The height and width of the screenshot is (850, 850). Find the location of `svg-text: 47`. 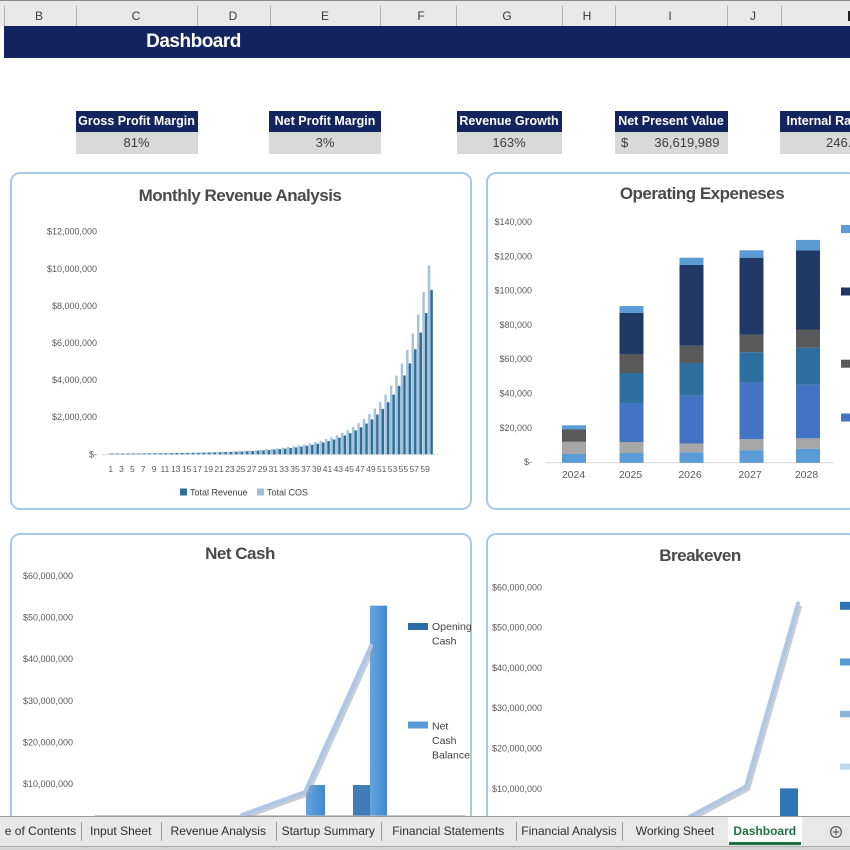

svg-text: 47 is located at coordinates (360, 469).